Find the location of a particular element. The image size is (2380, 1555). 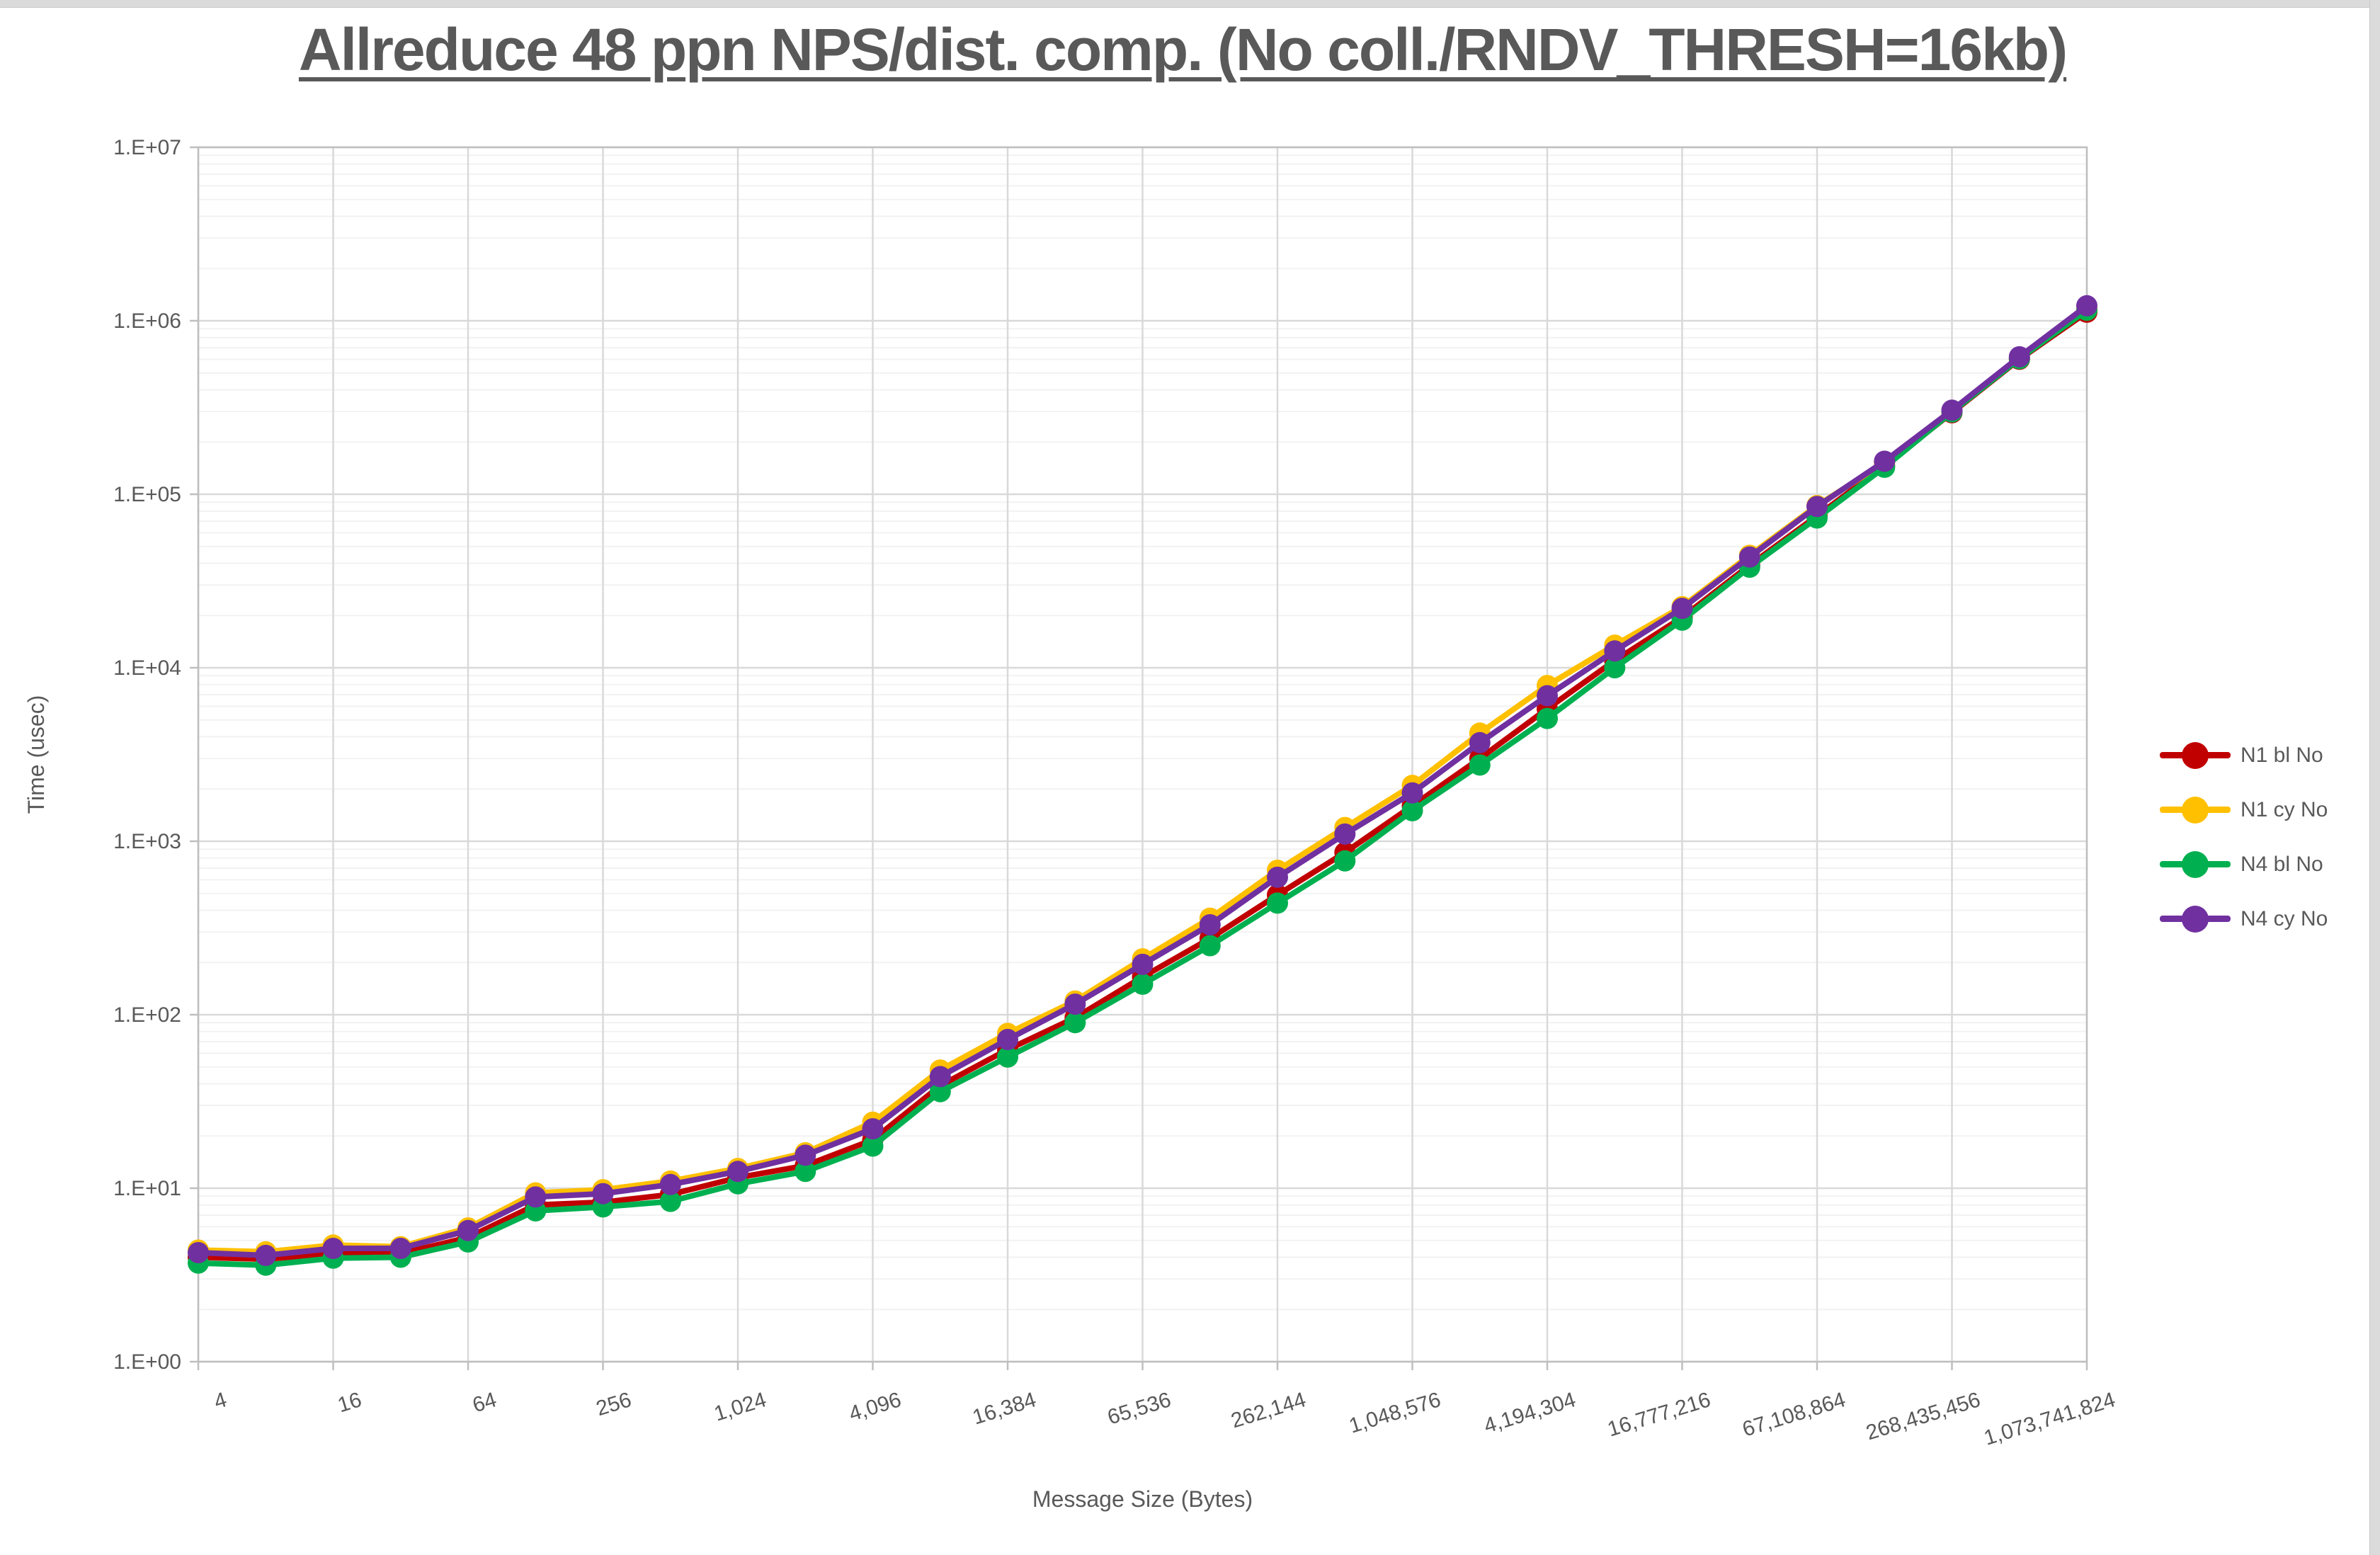

x-tick-label: 1,073,741,824 is located at coordinates (2049, 1419).